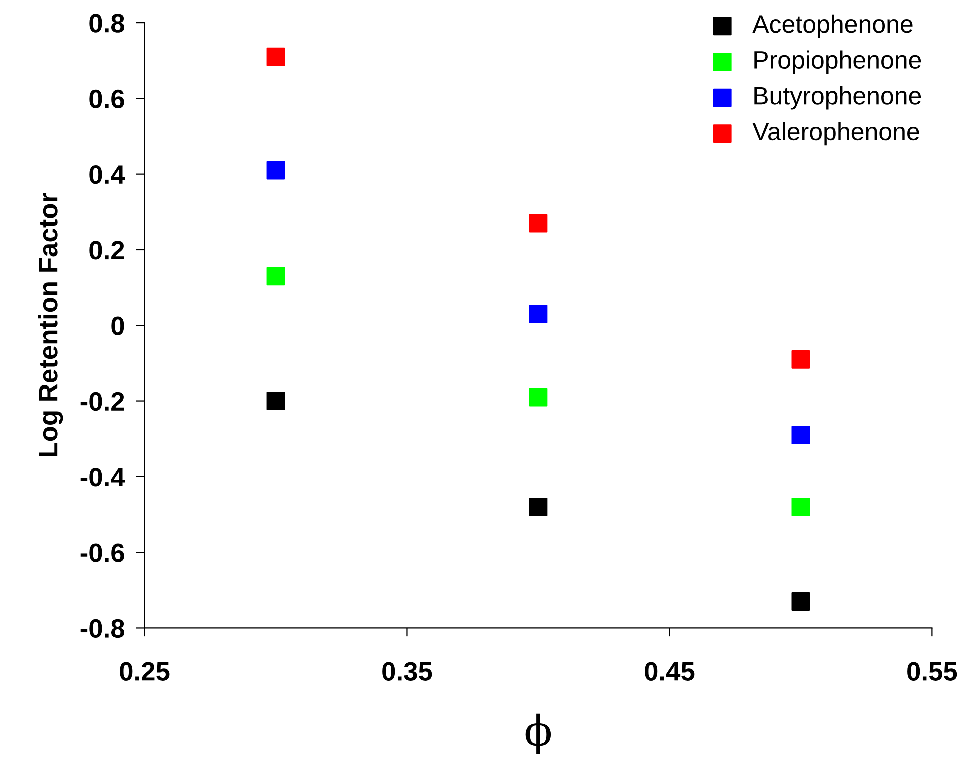 The height and width of the screenshot is (768, 965). Describe the element at coordinates (107, 23) in the screenshot. I see `y-tick-label: 0.8` at that location.